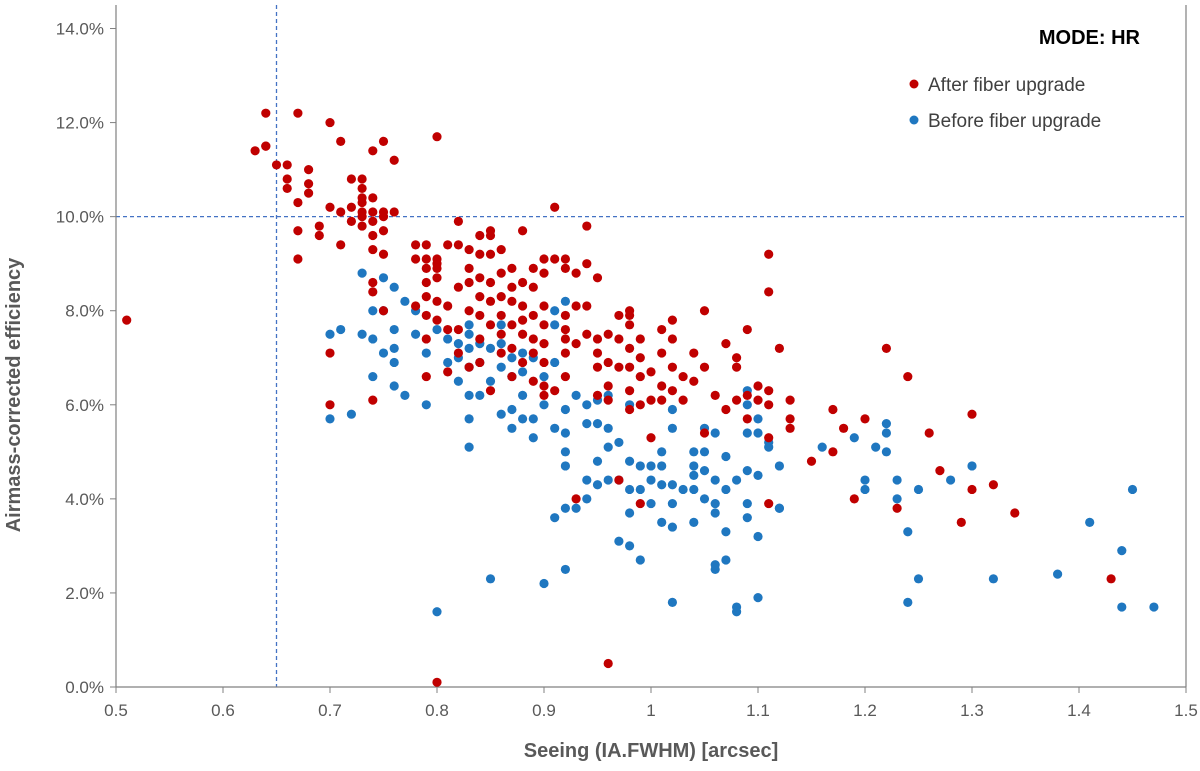  What do you see at coordinates (1186, 710) in the screenshot?
I see `x-tick-label: 1.5` at bounding box center [1186, 710].